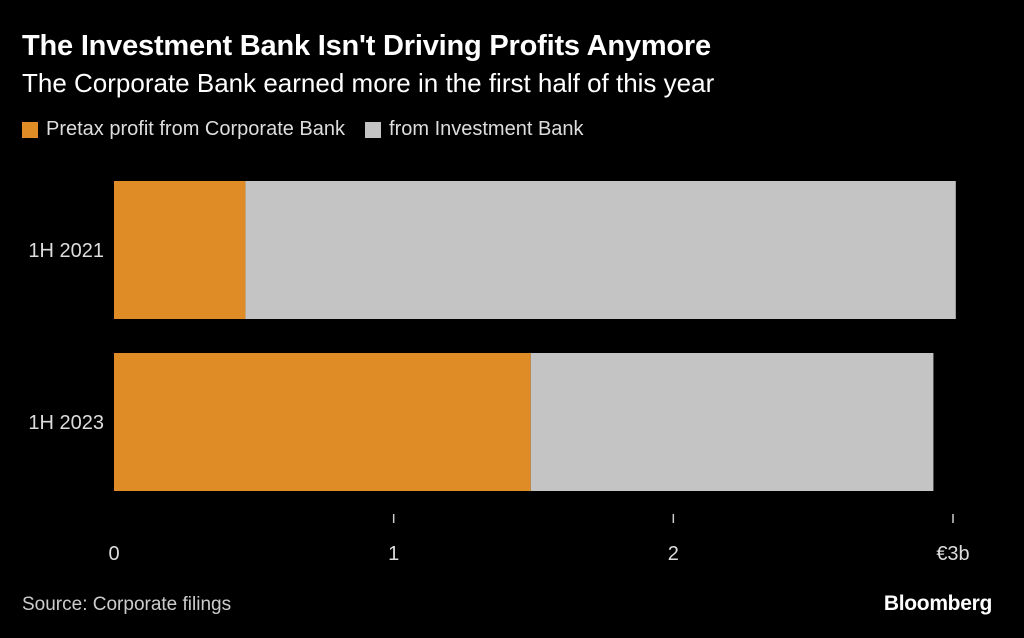 This screenshot has height=638, width=1024. I want to click on bar-investment-bank-1h-2023, so click(732, 422).